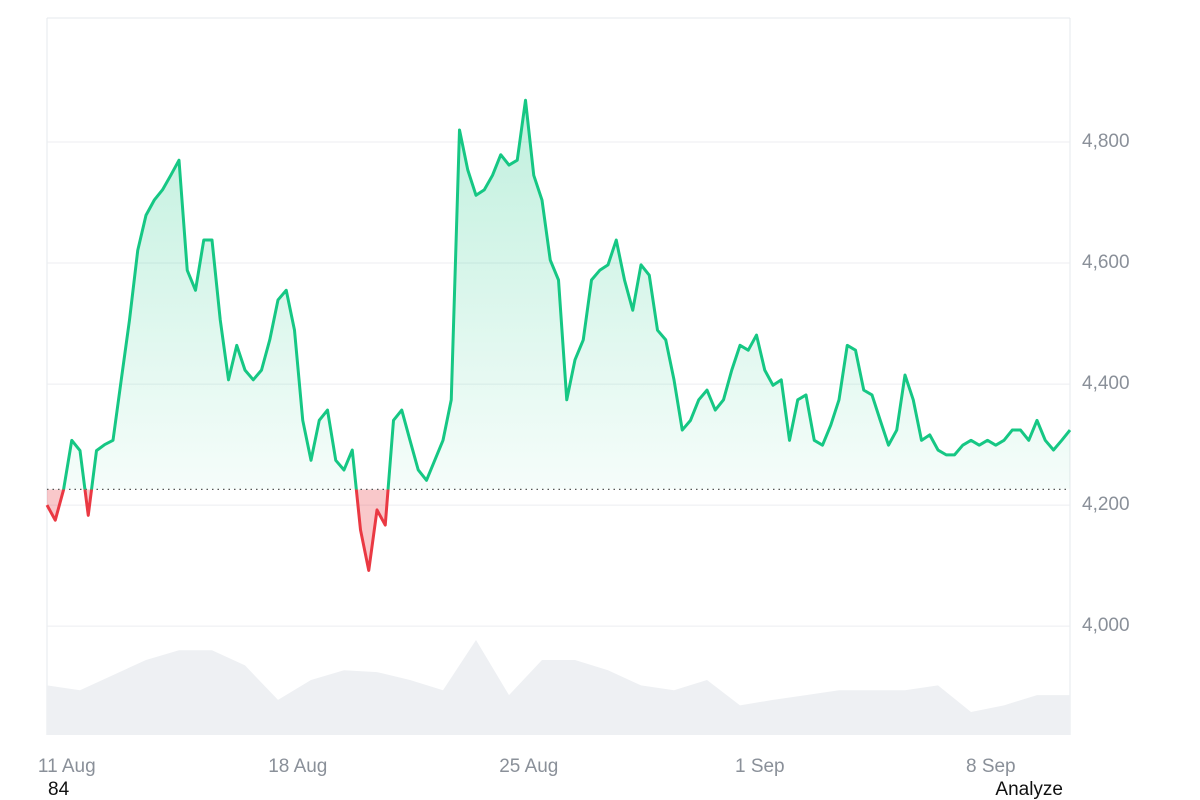  Describe the element at coordinates (528, 766) in the screenshot. I see `x-tick-label: 25 Aug` at that location.